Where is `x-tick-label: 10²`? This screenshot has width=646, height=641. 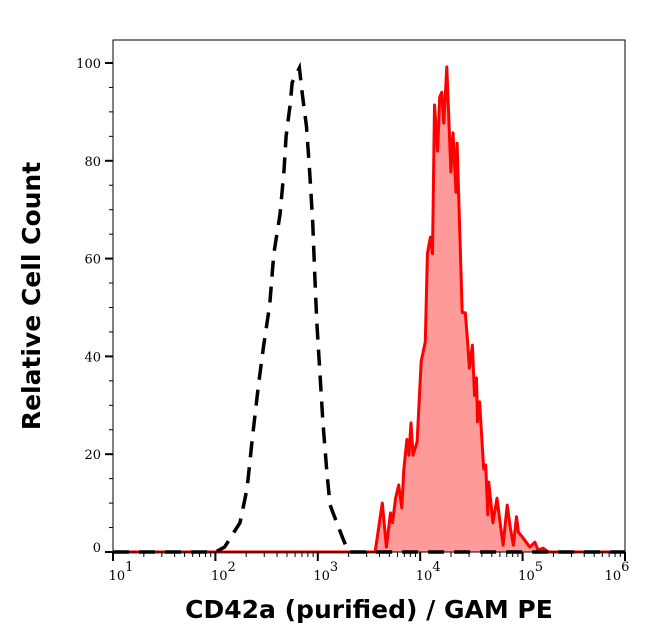
x-tick-label: 10² is located at coordinates (223, 572).